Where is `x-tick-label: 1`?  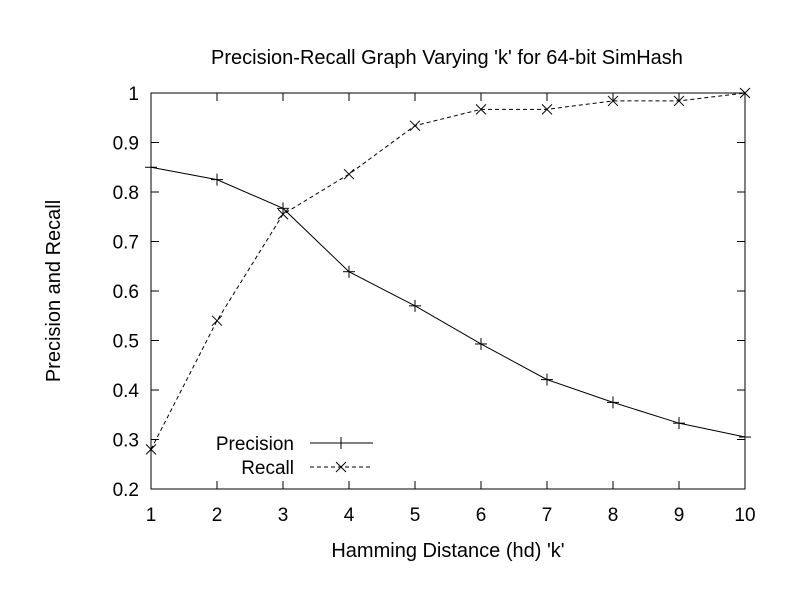 x-tick-label: 1 is located at coordinates (151, 515).